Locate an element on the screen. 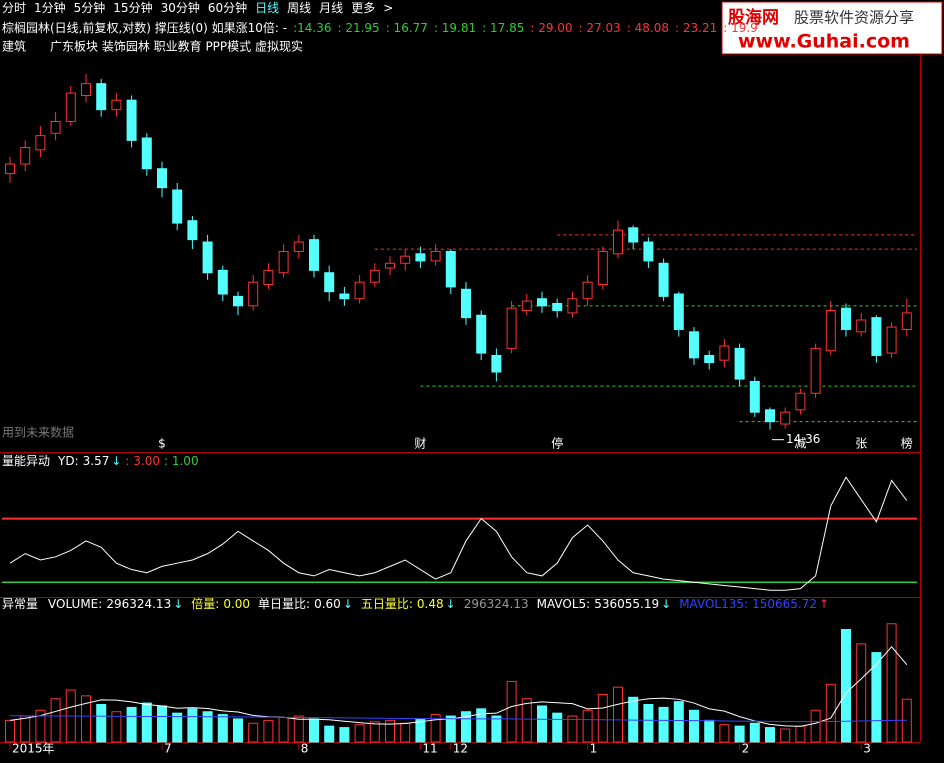  signal: 停 is located at coordinates (557, 443).